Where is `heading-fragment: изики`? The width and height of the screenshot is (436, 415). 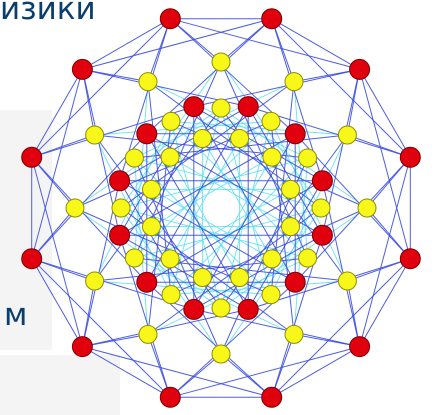 heading-fragment: изики is located at coordinates (48, 13).